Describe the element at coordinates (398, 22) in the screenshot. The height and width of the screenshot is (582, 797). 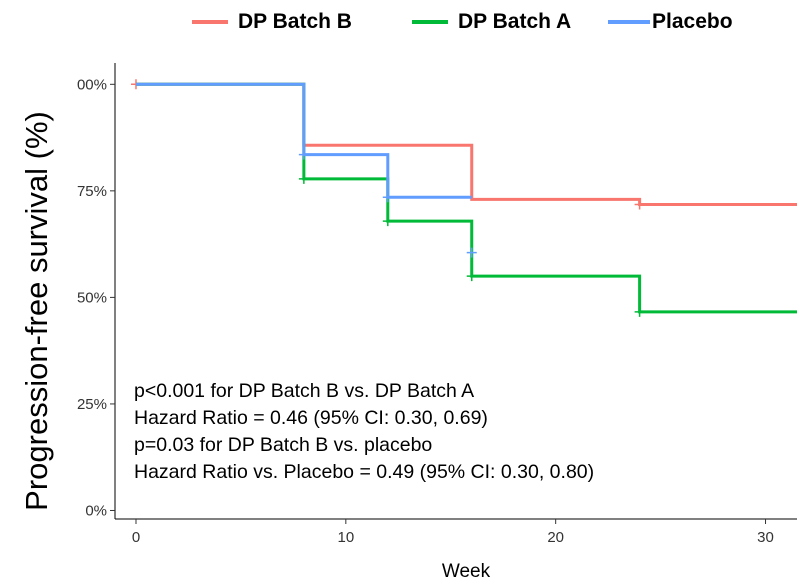
I see `legend: DP Batch B DP Batch A Placebo` at that location.